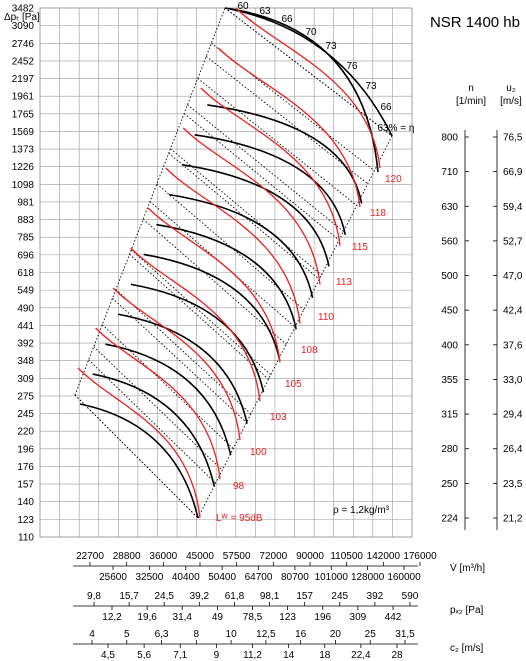 This screenshot has height=661, width=526. Describe the element at coordinates (94, 596) in the screenshot. I see `pd2-scale-label-upper: 9,8` at that location.